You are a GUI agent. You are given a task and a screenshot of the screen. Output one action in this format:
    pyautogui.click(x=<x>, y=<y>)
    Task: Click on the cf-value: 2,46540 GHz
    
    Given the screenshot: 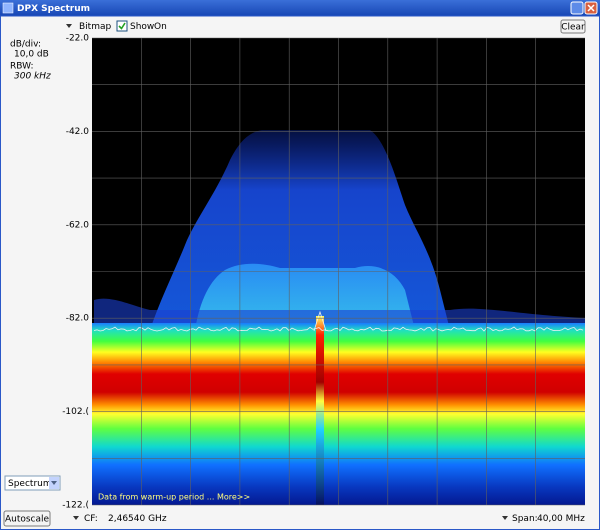 What is the action you would take?
    pyautogui.click(x=137, y=519)
    